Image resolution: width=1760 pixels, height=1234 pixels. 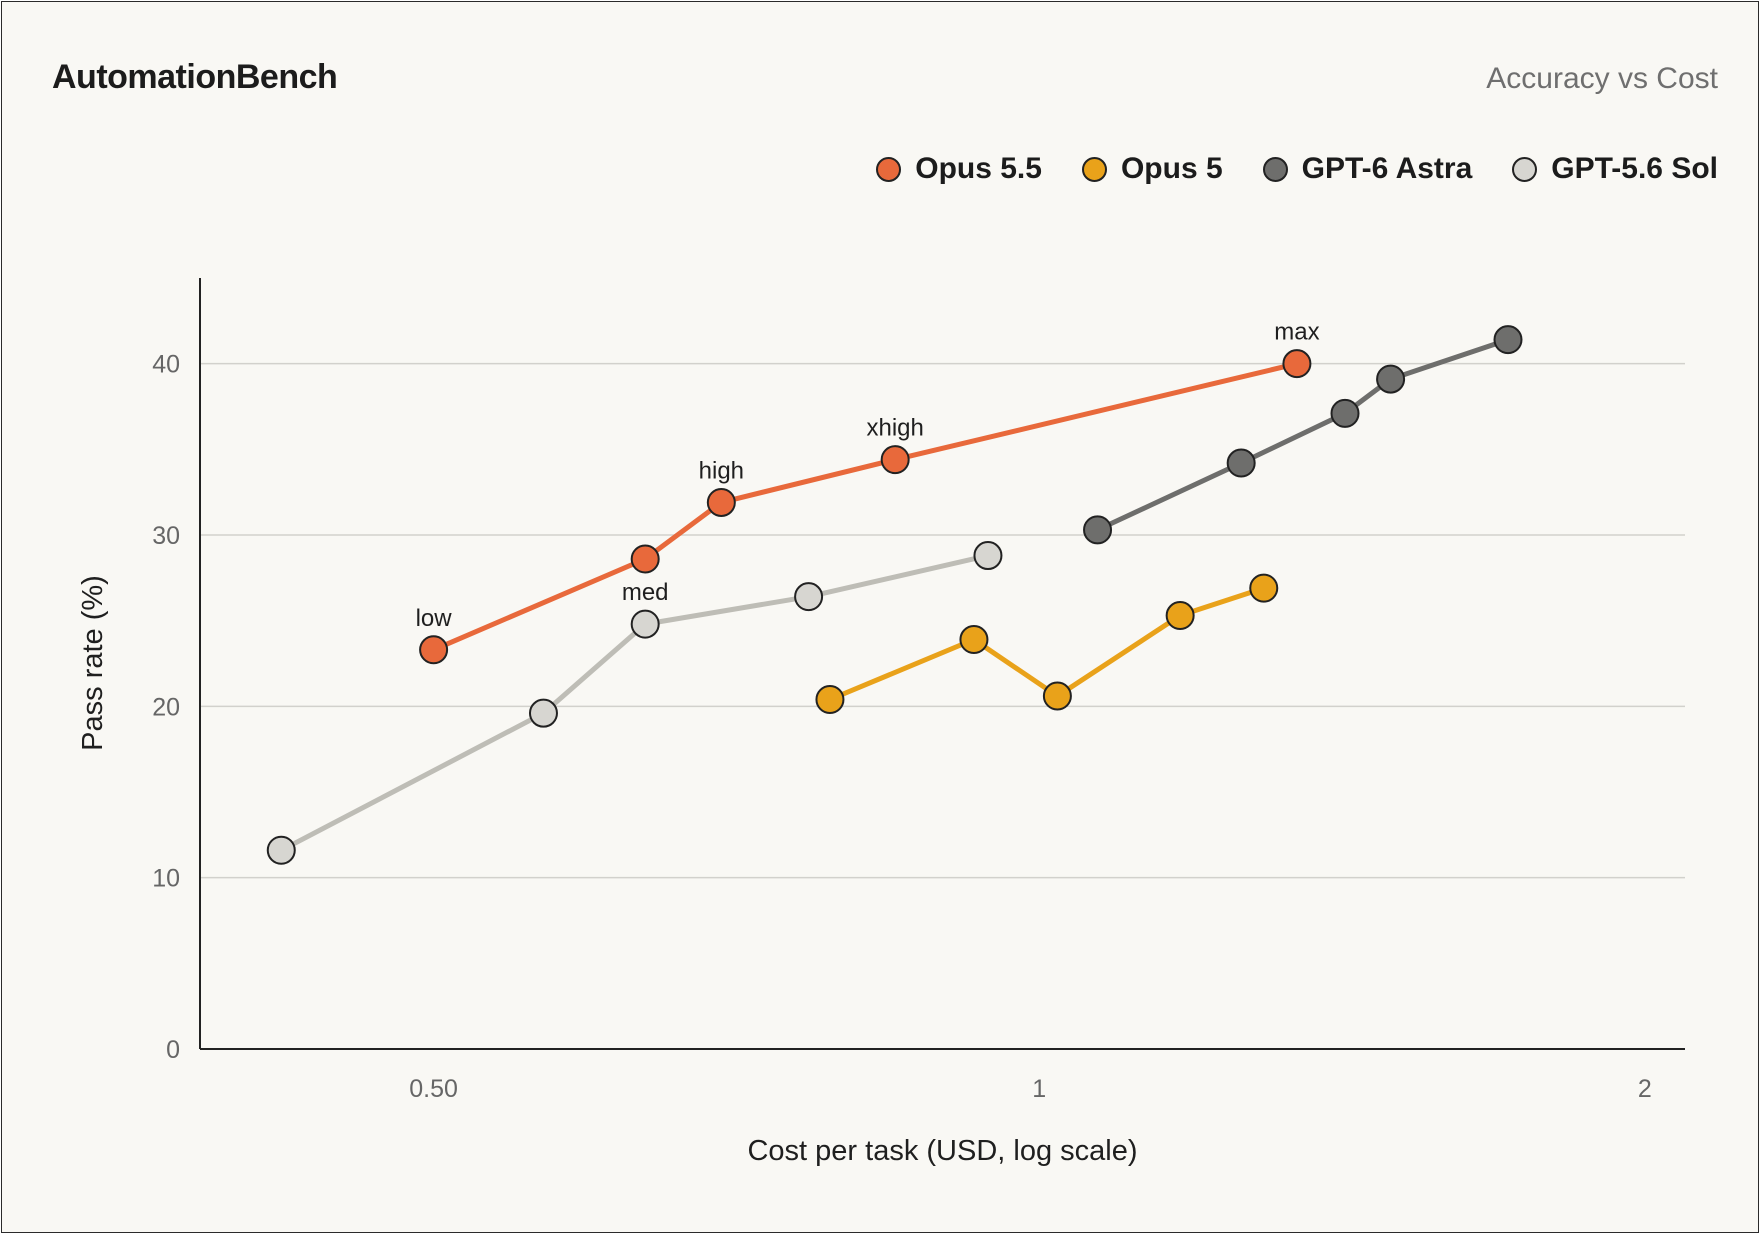 What do you see at coordinates (645, 592) in the screenshot?
I see `data-label-med: med` at bounding box center [645, 592].